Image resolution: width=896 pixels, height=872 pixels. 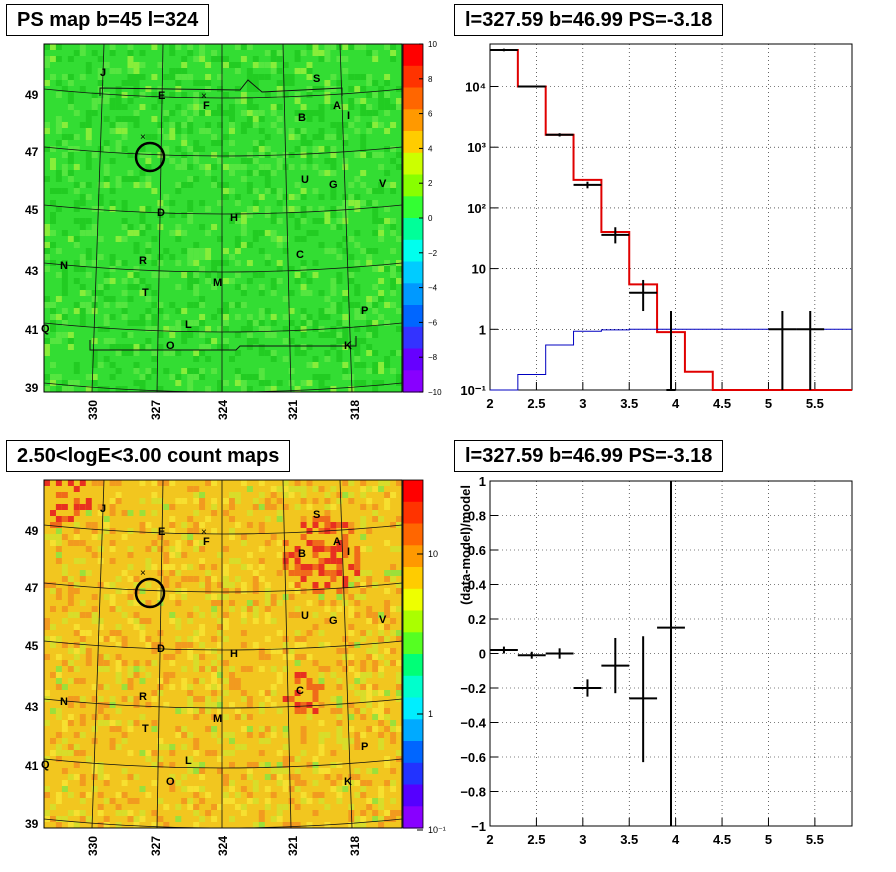 I want to click on spectrum-y-tick: 1, so click(x=482, y=329).